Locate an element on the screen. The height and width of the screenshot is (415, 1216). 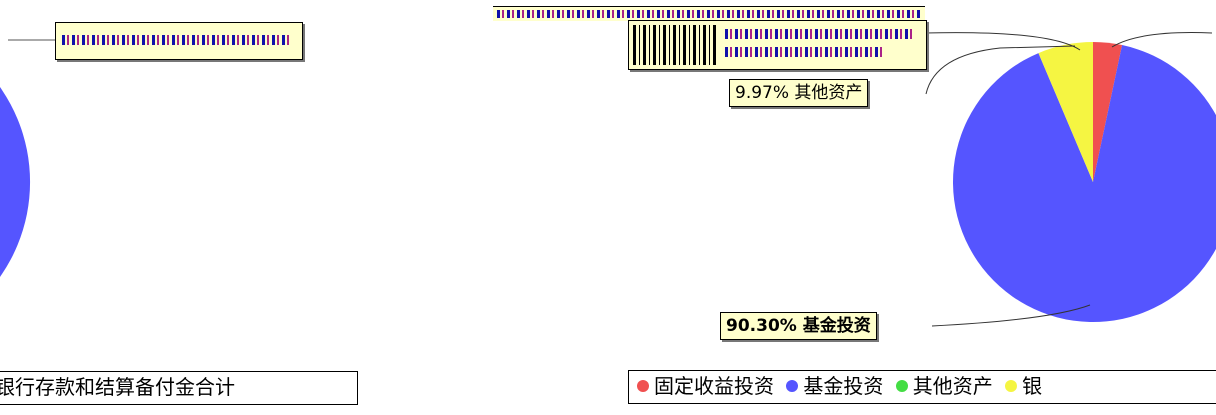
legend-dot-bank-deposits is located at coordinates (1011, 386).